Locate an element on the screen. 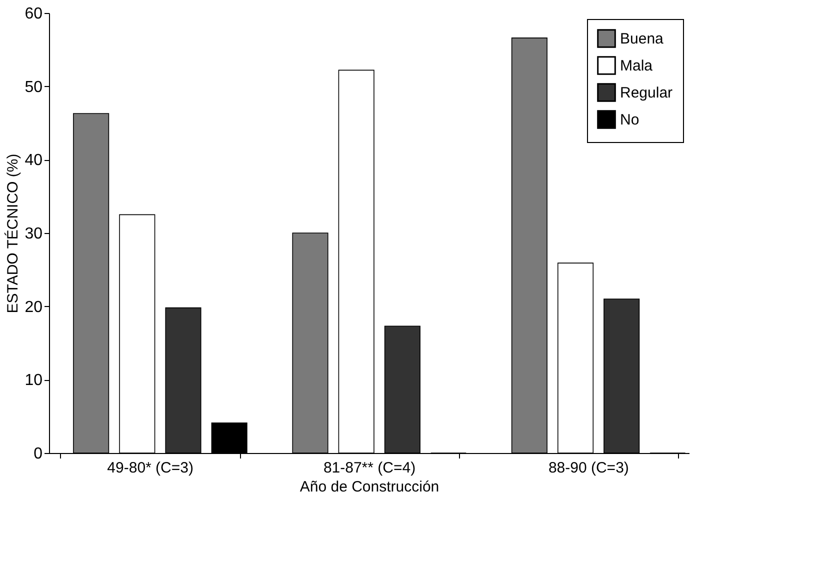 Image resolution: width=824 pixels, height=579 pixels. x-tick-label: 49-80* (C=3) is located at coordinates (150, 468).